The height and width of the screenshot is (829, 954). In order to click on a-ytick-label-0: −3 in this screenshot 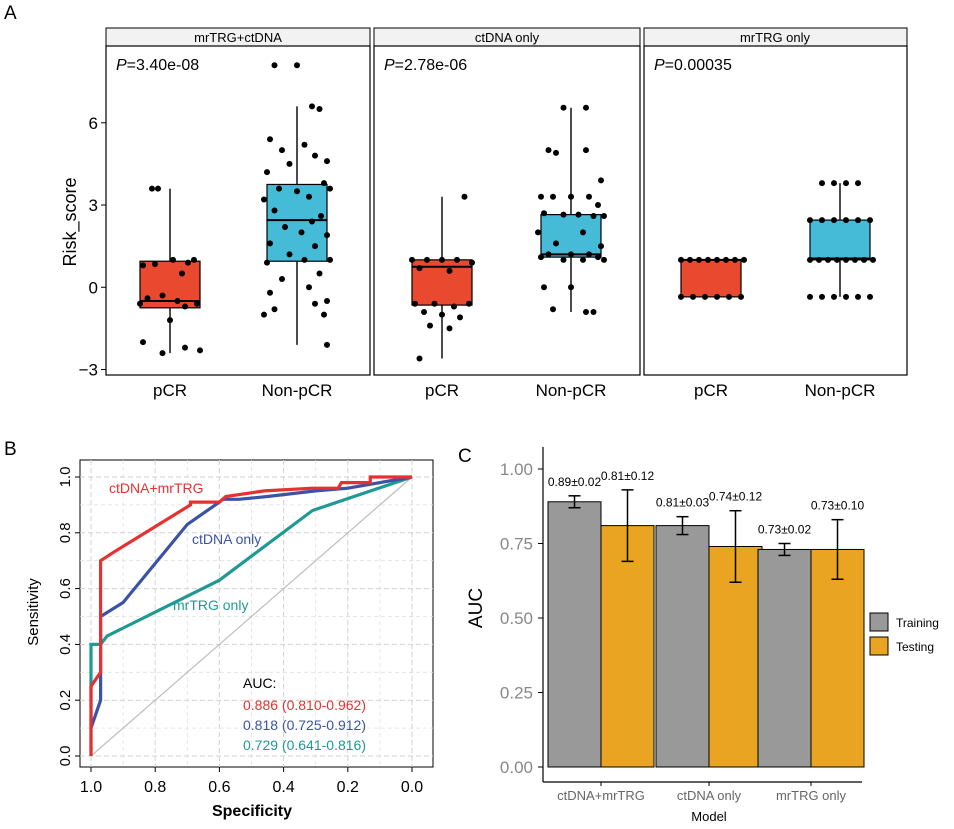, I will do `click(88, 370)`.